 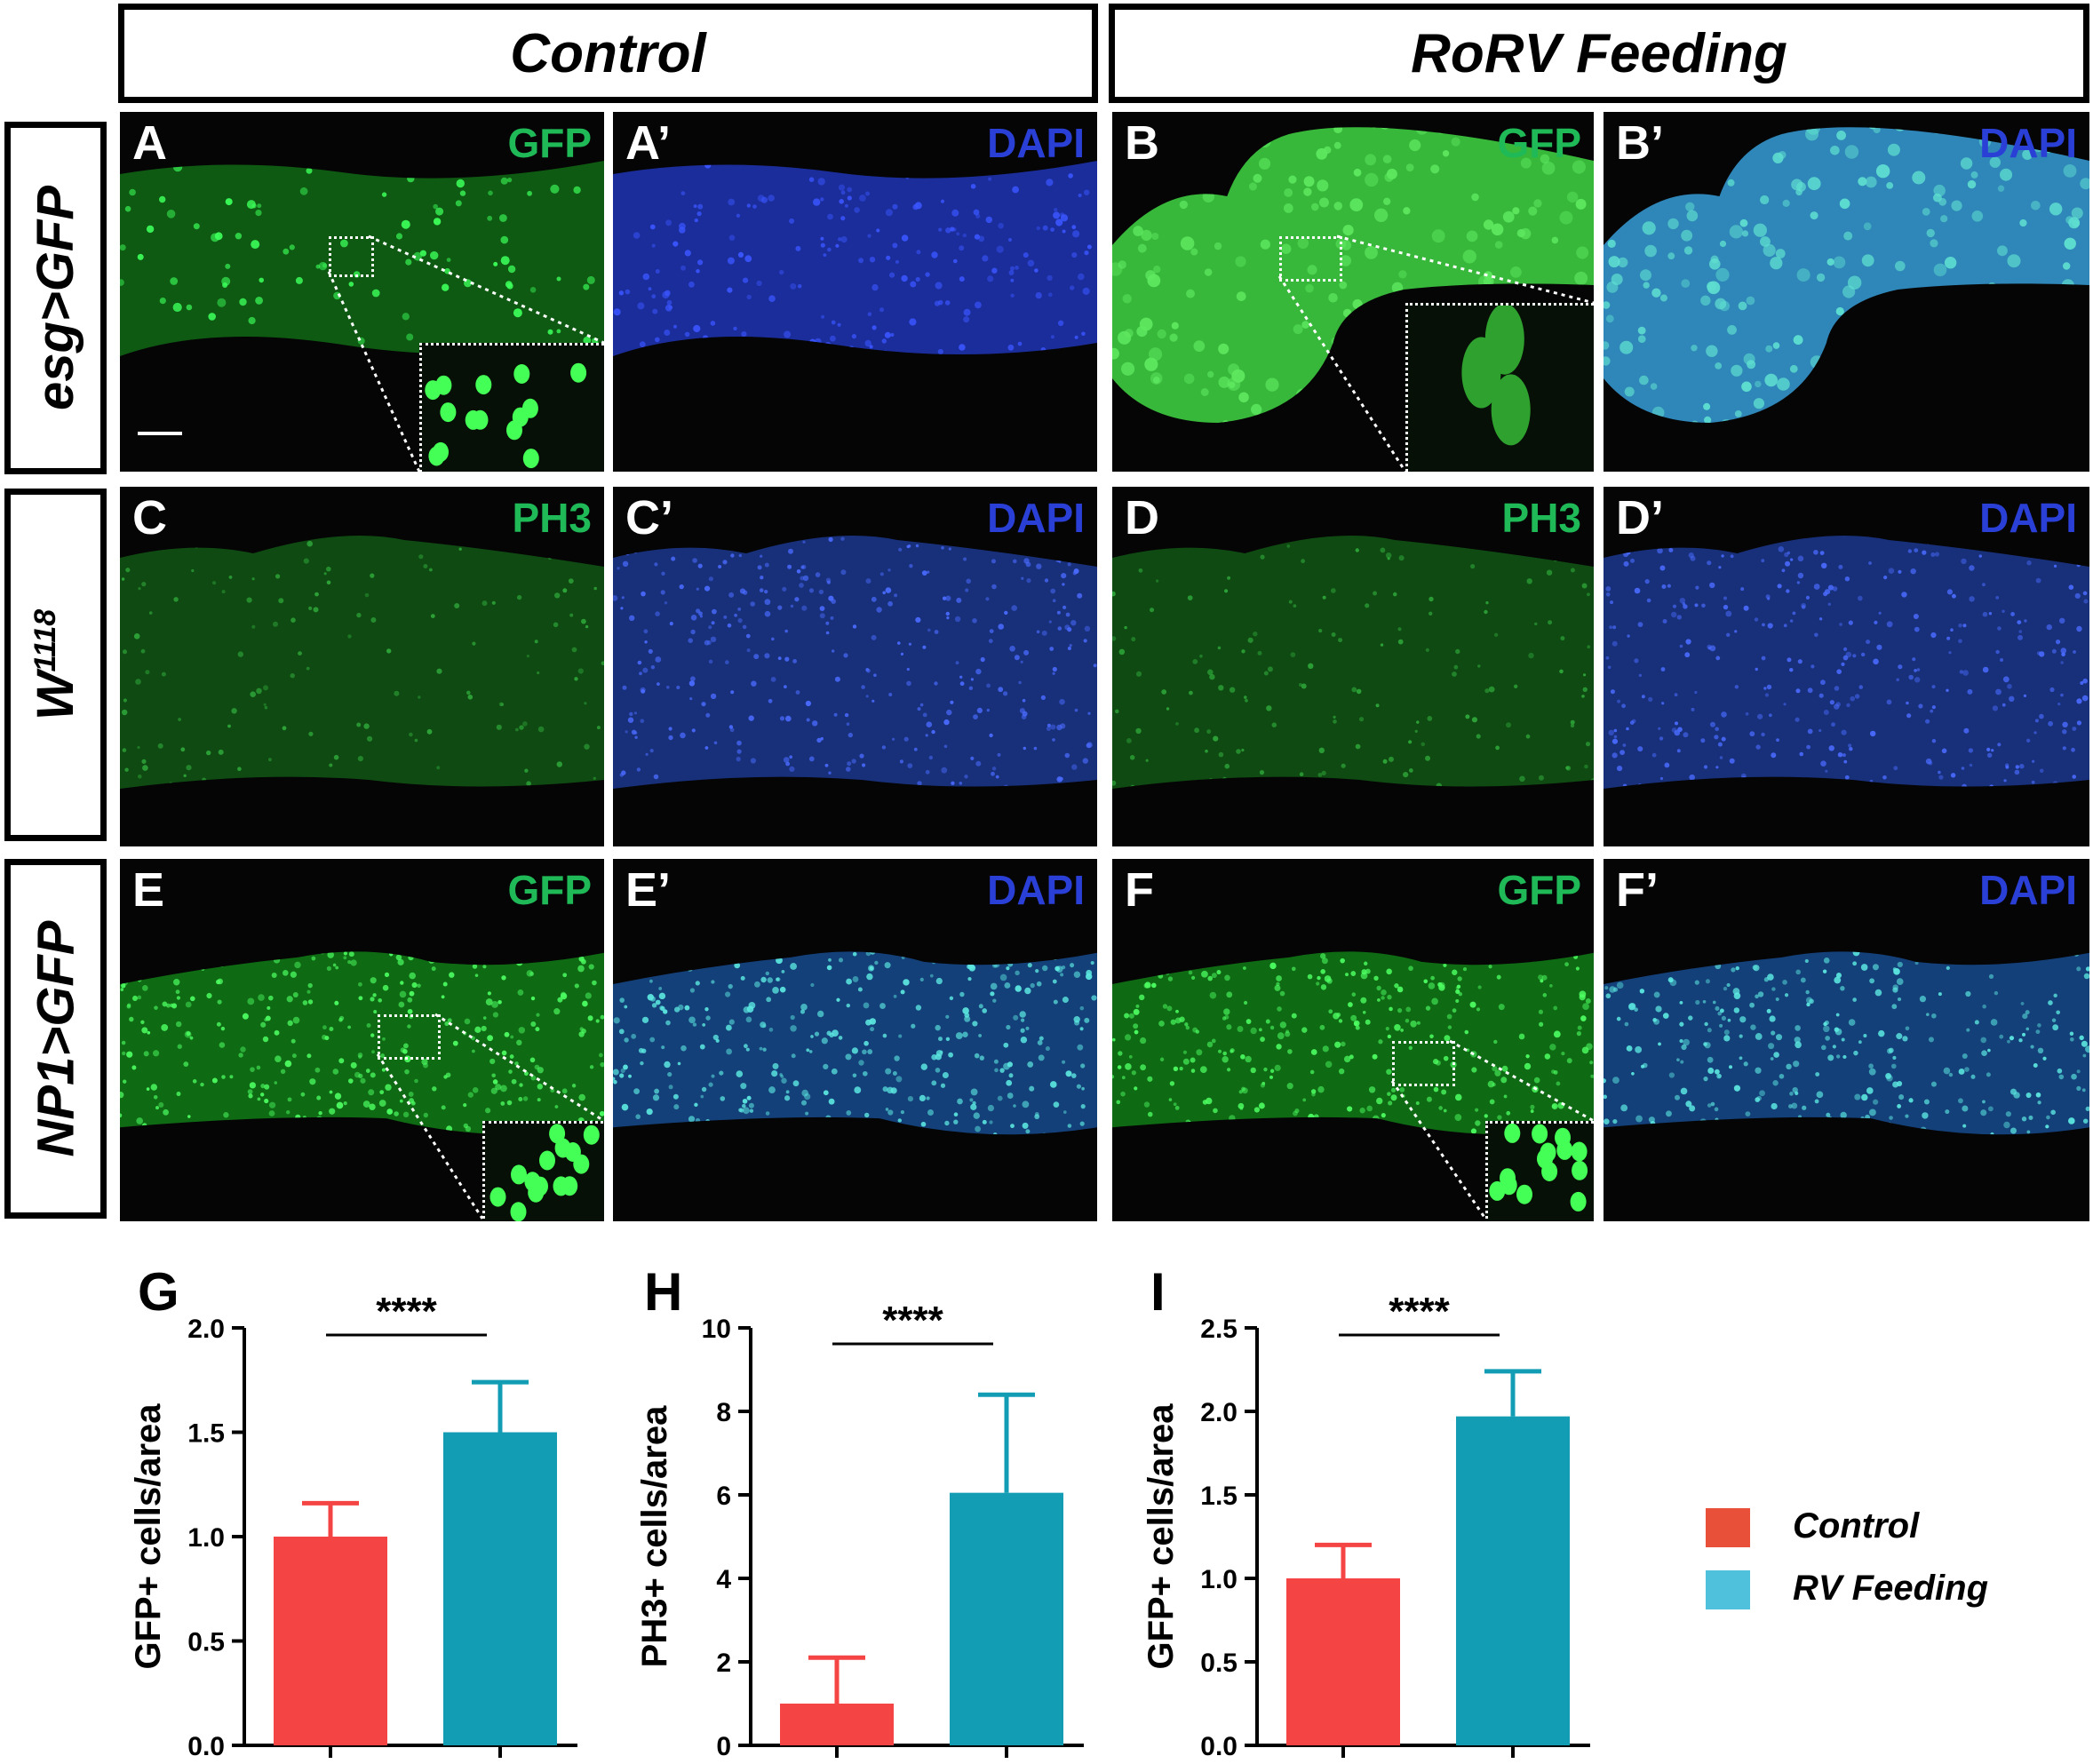 What do you see at coordinates (1728, 1590) in the screenshot?
I see `legend-swatch-rv-feeding` at bounding box center [1728, 1590].